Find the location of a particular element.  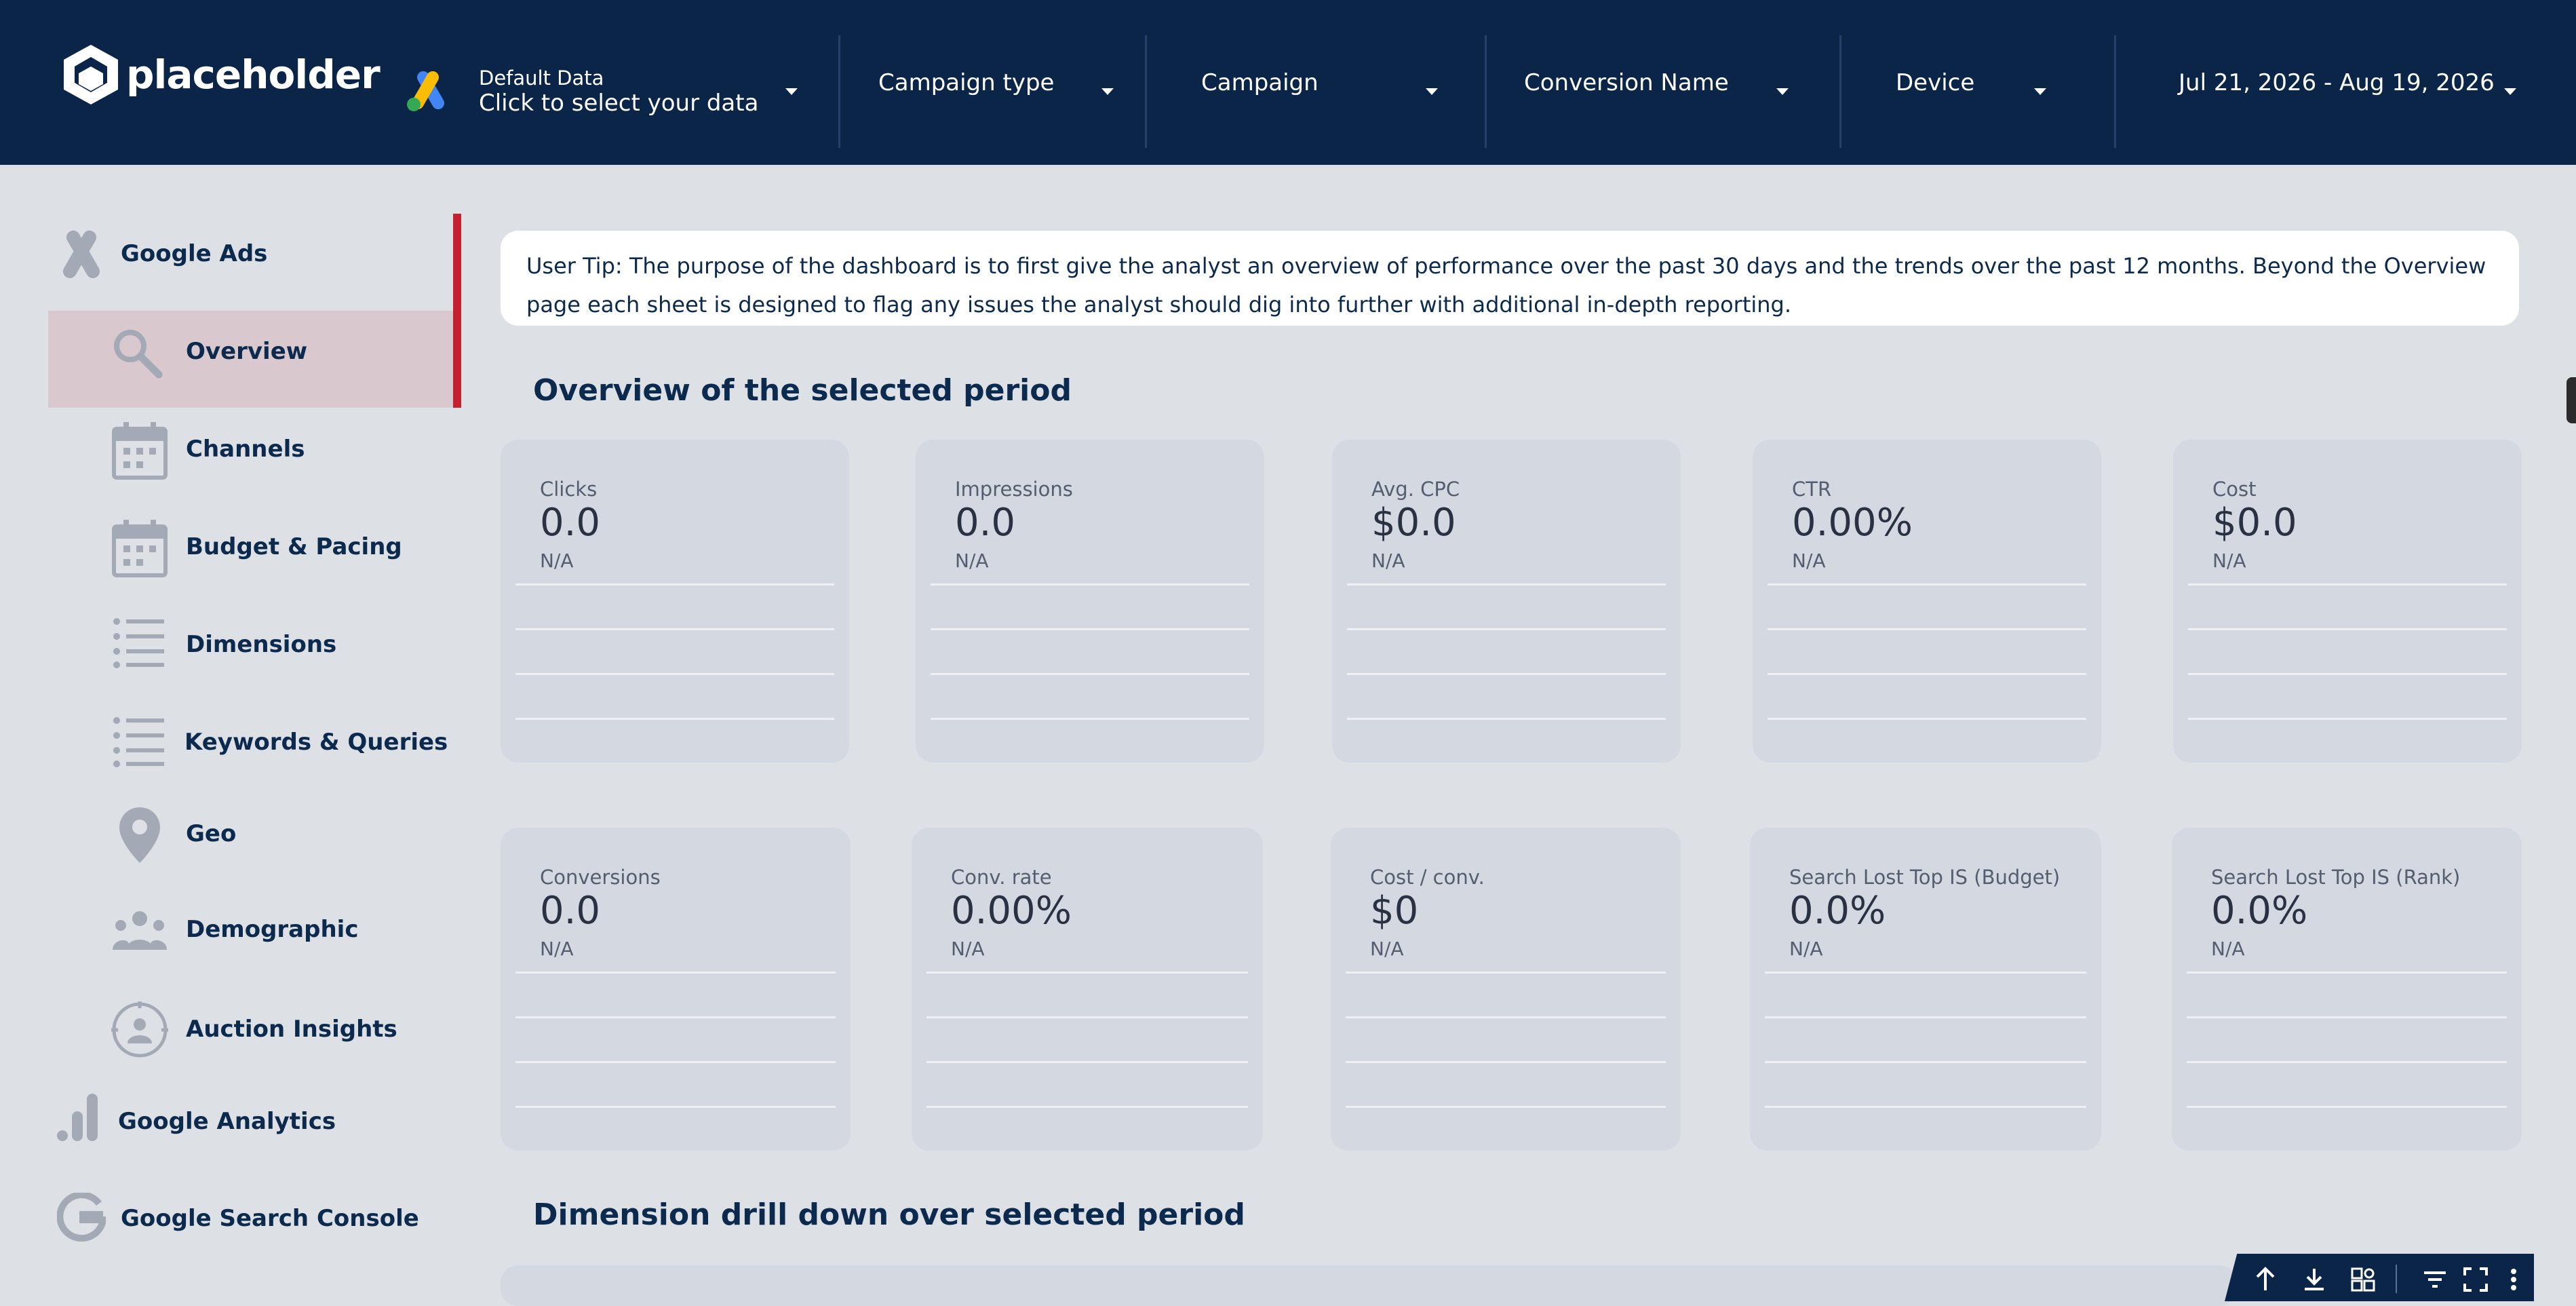

sidebar-item-label: Auction Insights is located at coordinates (291, 1029).